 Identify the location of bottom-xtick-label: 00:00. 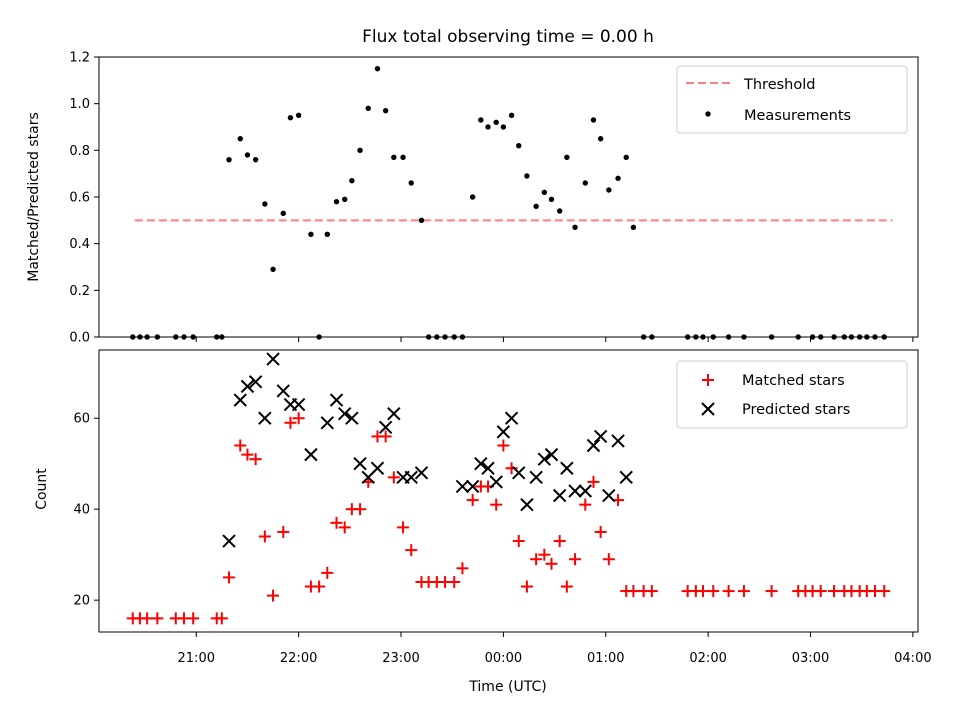
(503, 658).